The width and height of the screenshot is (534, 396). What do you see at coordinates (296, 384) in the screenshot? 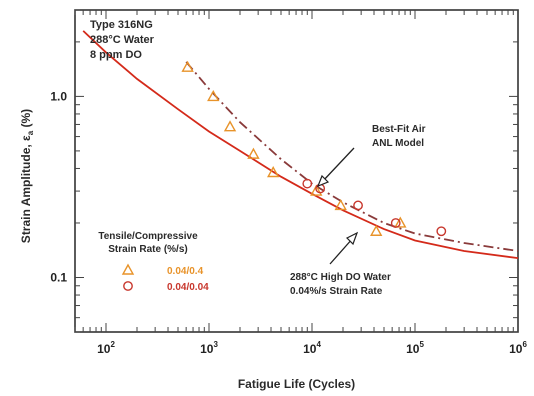
I see `x-axis-title: Fatigue Life (Cycles)` at bounding box center [296, 384].